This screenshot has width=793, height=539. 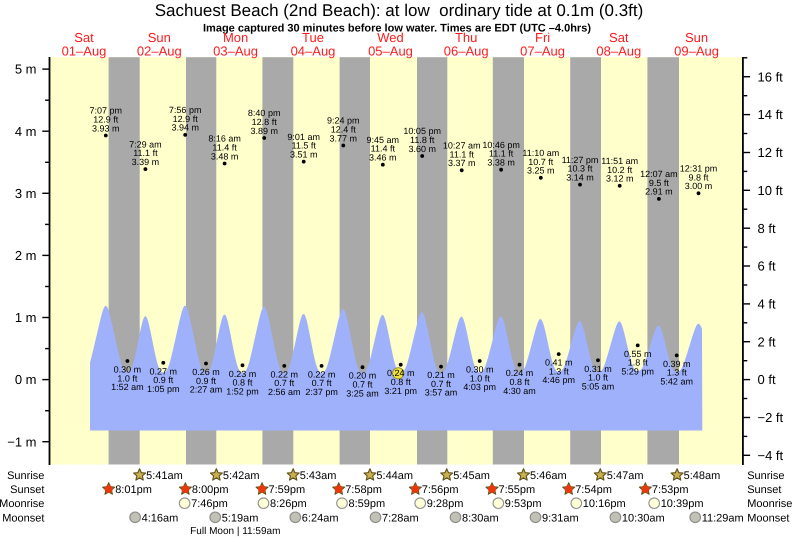 I want to click on svg-text: 8:26pm, so click(x=288, y=504).